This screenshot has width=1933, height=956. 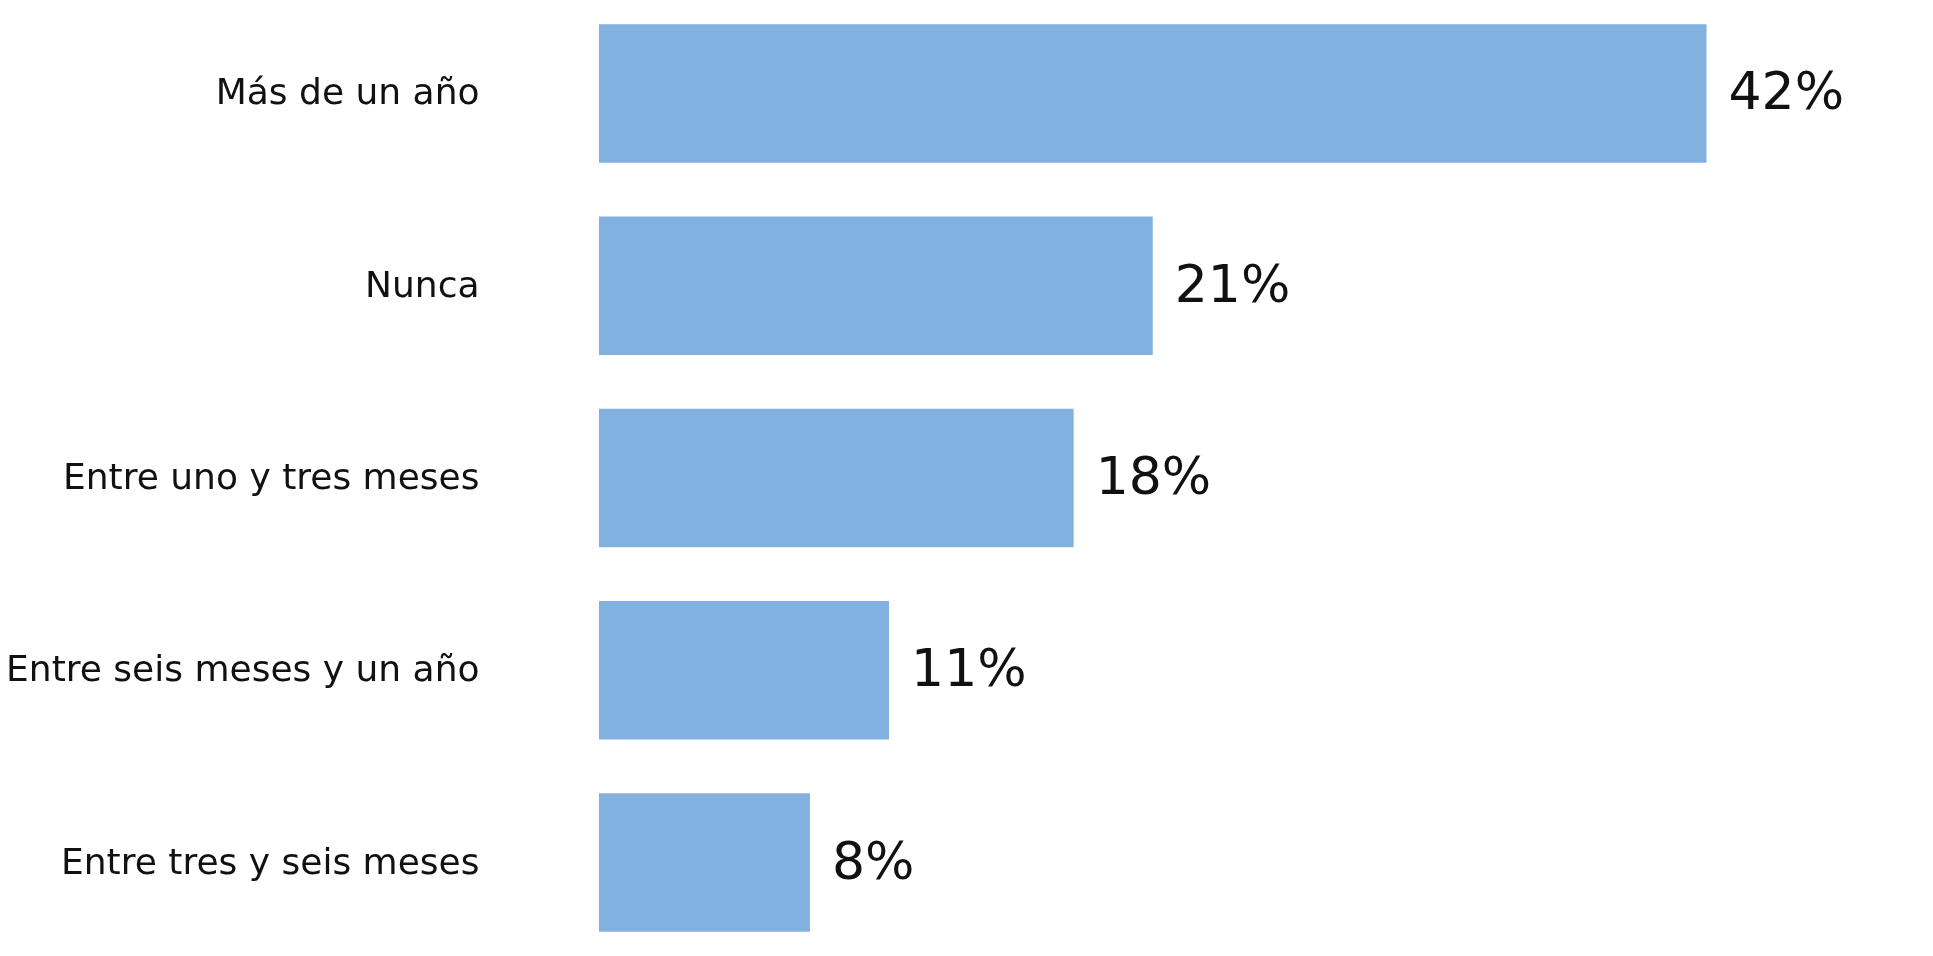 I want to click on data-label: 42%, so click(x=1786, y=91).